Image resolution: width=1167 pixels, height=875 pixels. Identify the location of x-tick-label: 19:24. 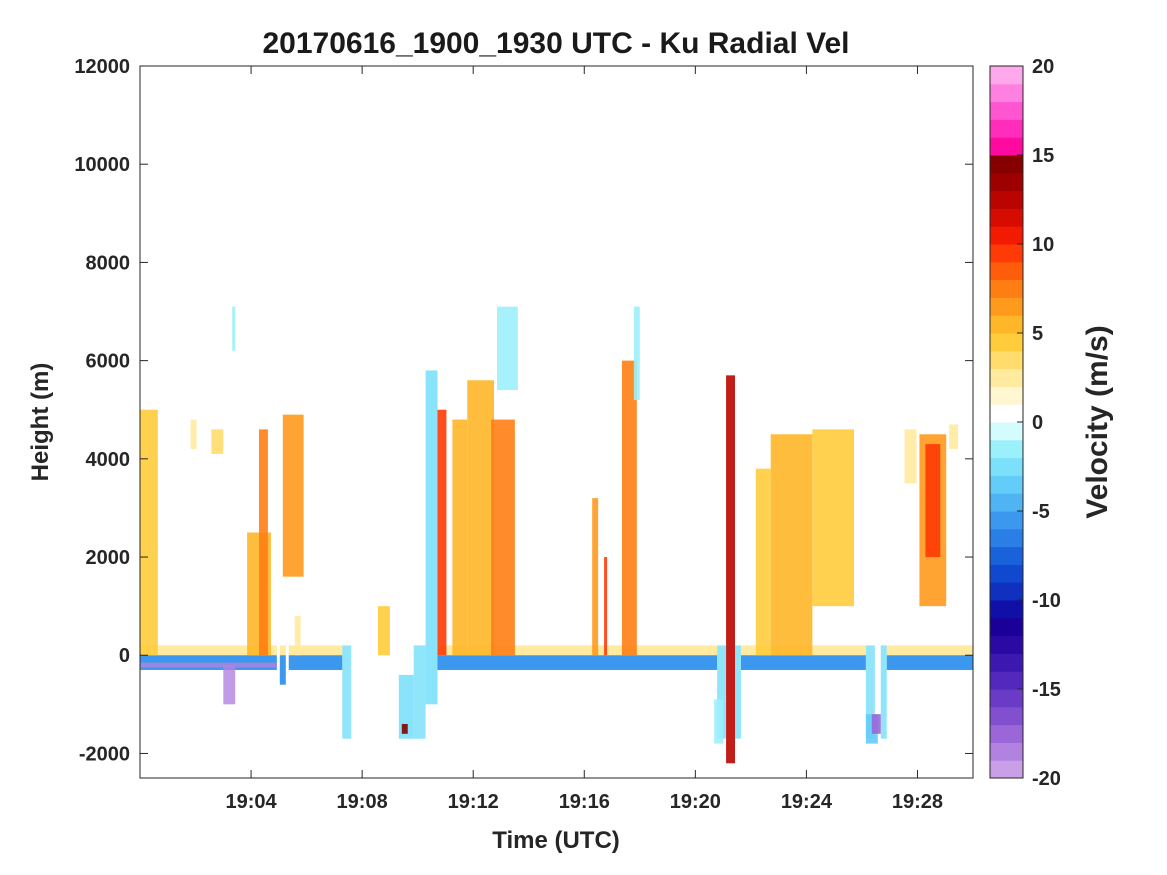
(807, 802).